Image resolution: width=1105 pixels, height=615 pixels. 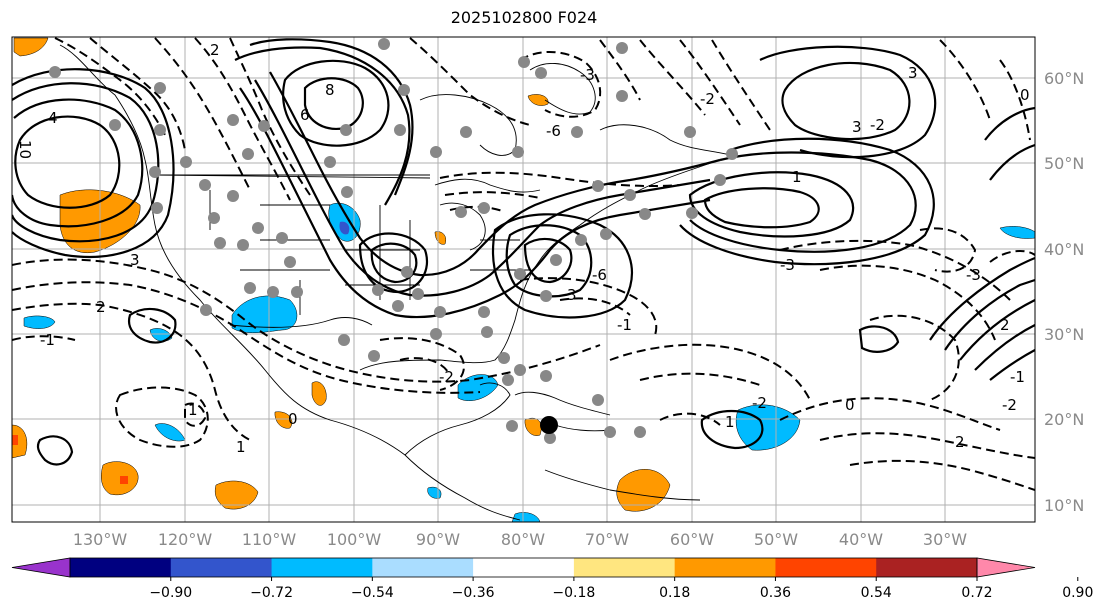 What do you see at coordinates (945, 539) in the screenshot?
I see `lon-label: 30°W` at bounding box center [945, 539].